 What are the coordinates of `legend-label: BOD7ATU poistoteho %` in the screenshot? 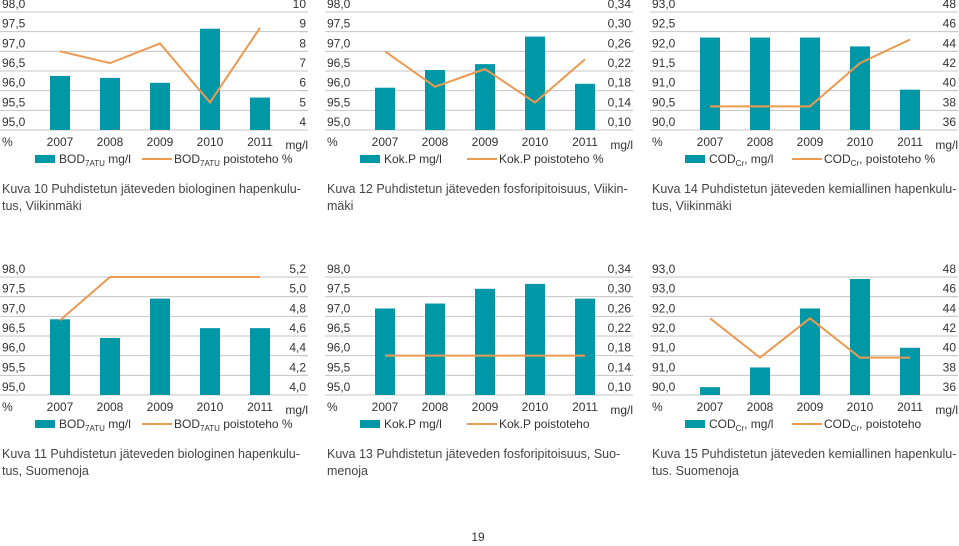 It's located at (233, 160).